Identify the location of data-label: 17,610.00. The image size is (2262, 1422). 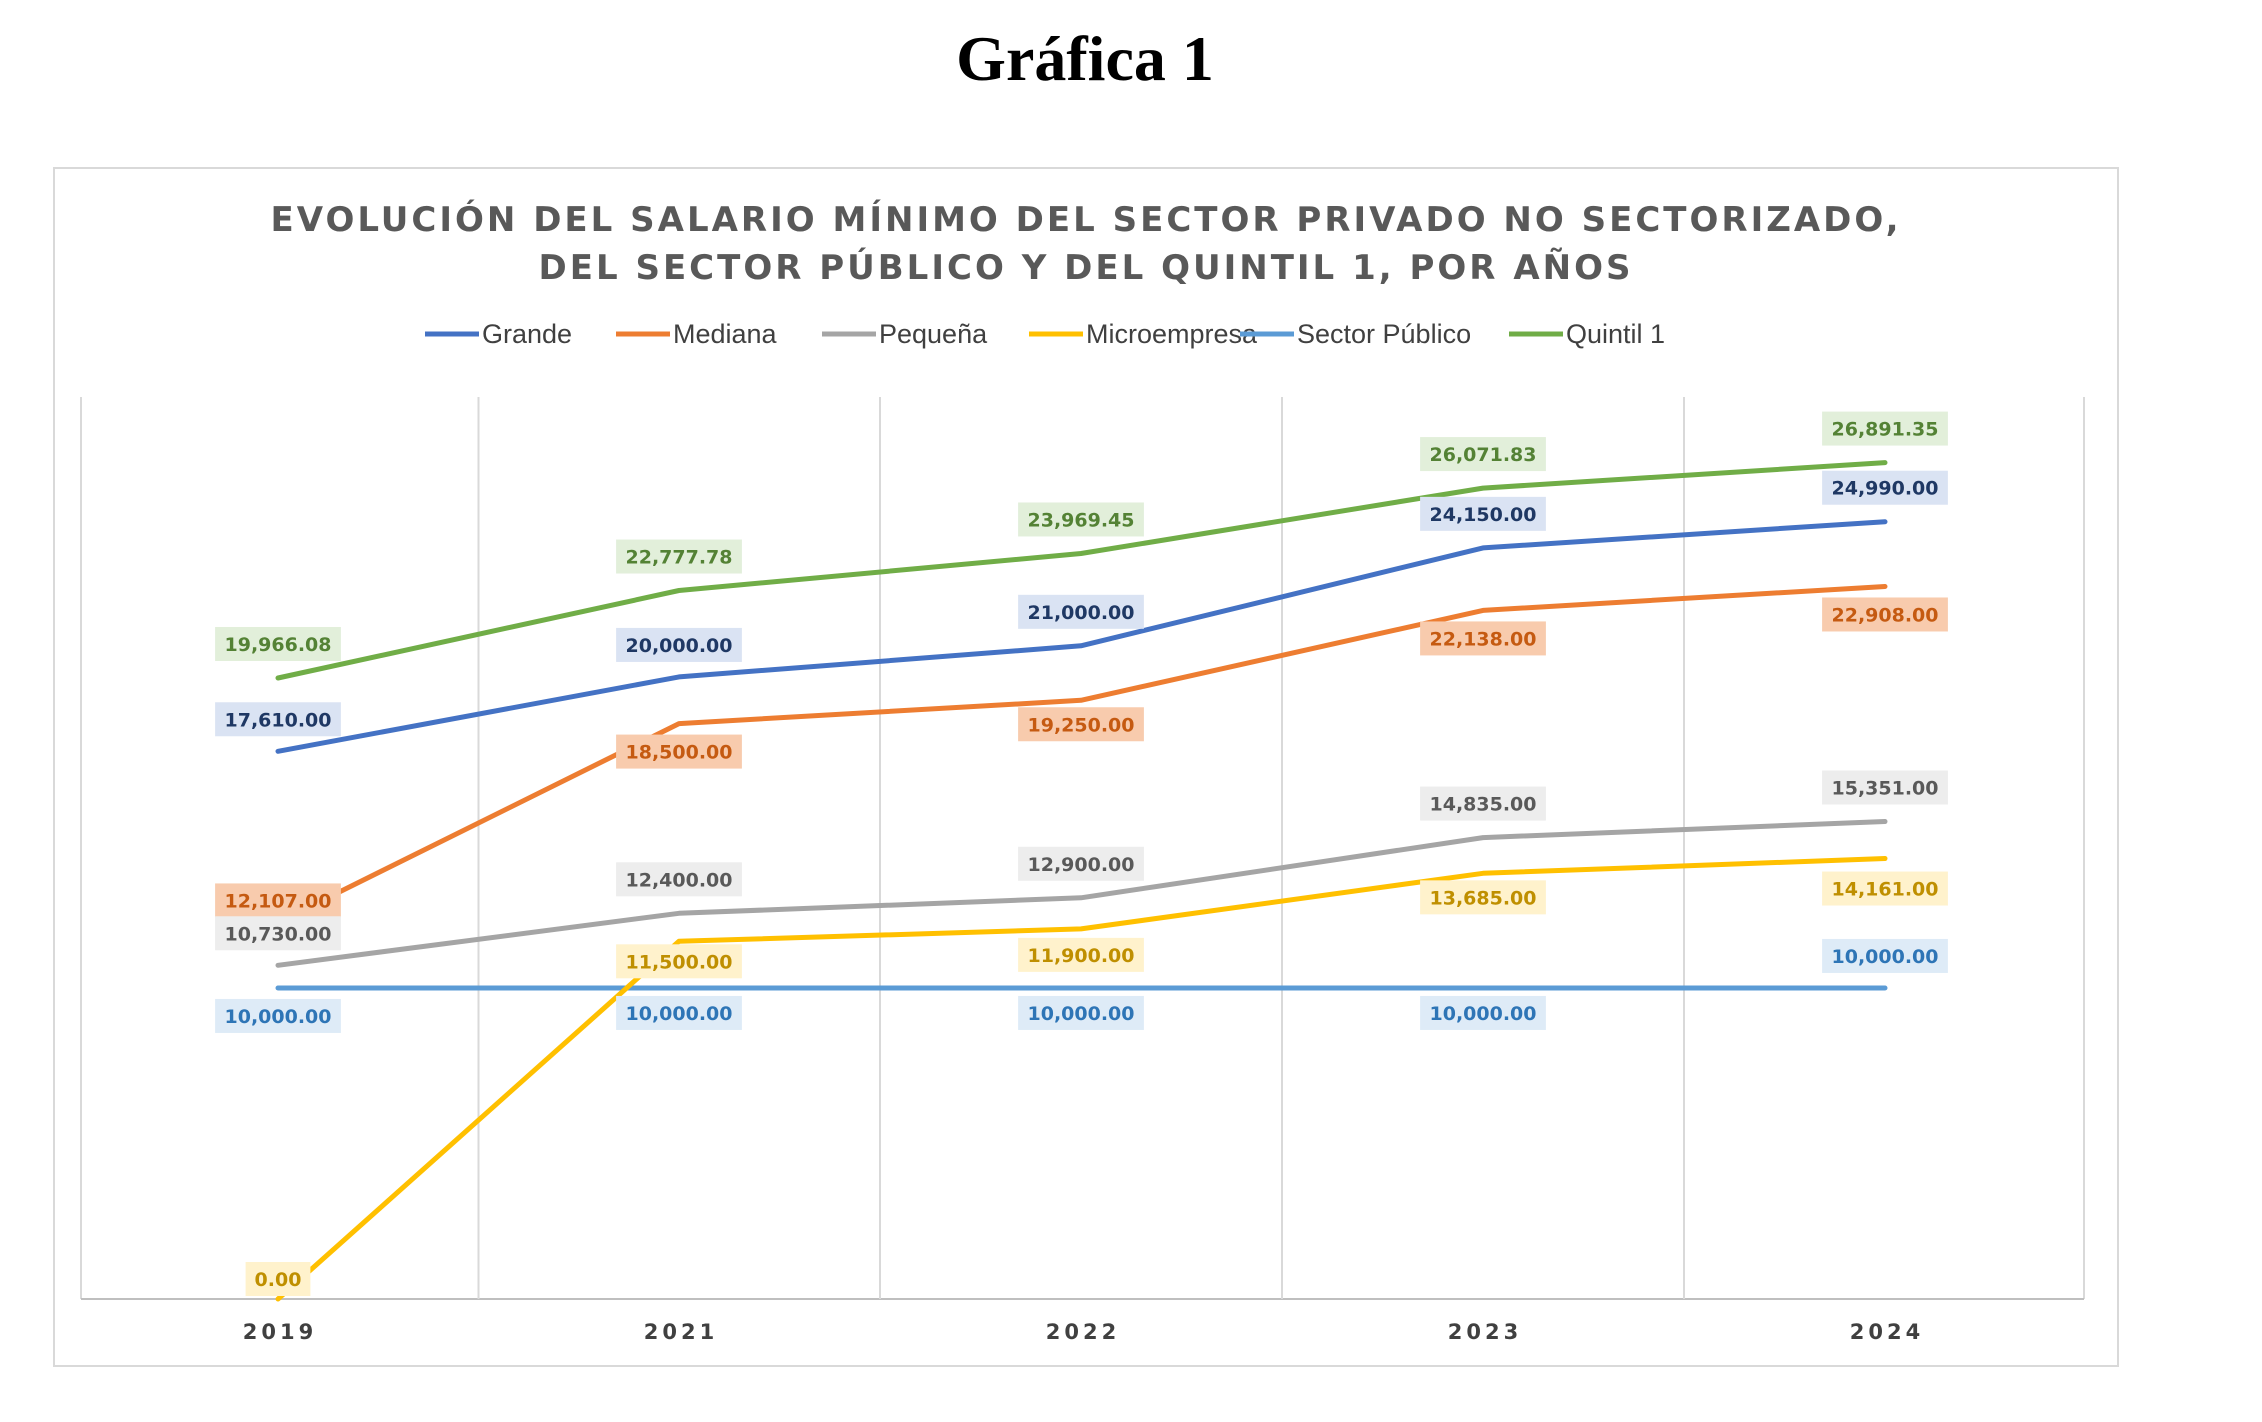
(278, 719).